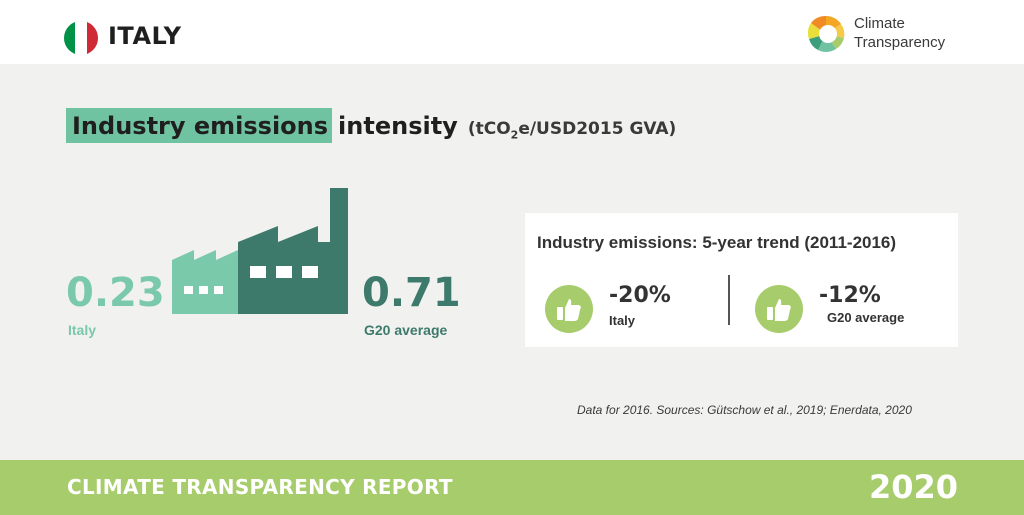 The image size is (1024, 515). What do you see at coordinates (199, 125) in the screenshot?
I see `title-highlight: Industry emissions` at bounding box center [199, 125].